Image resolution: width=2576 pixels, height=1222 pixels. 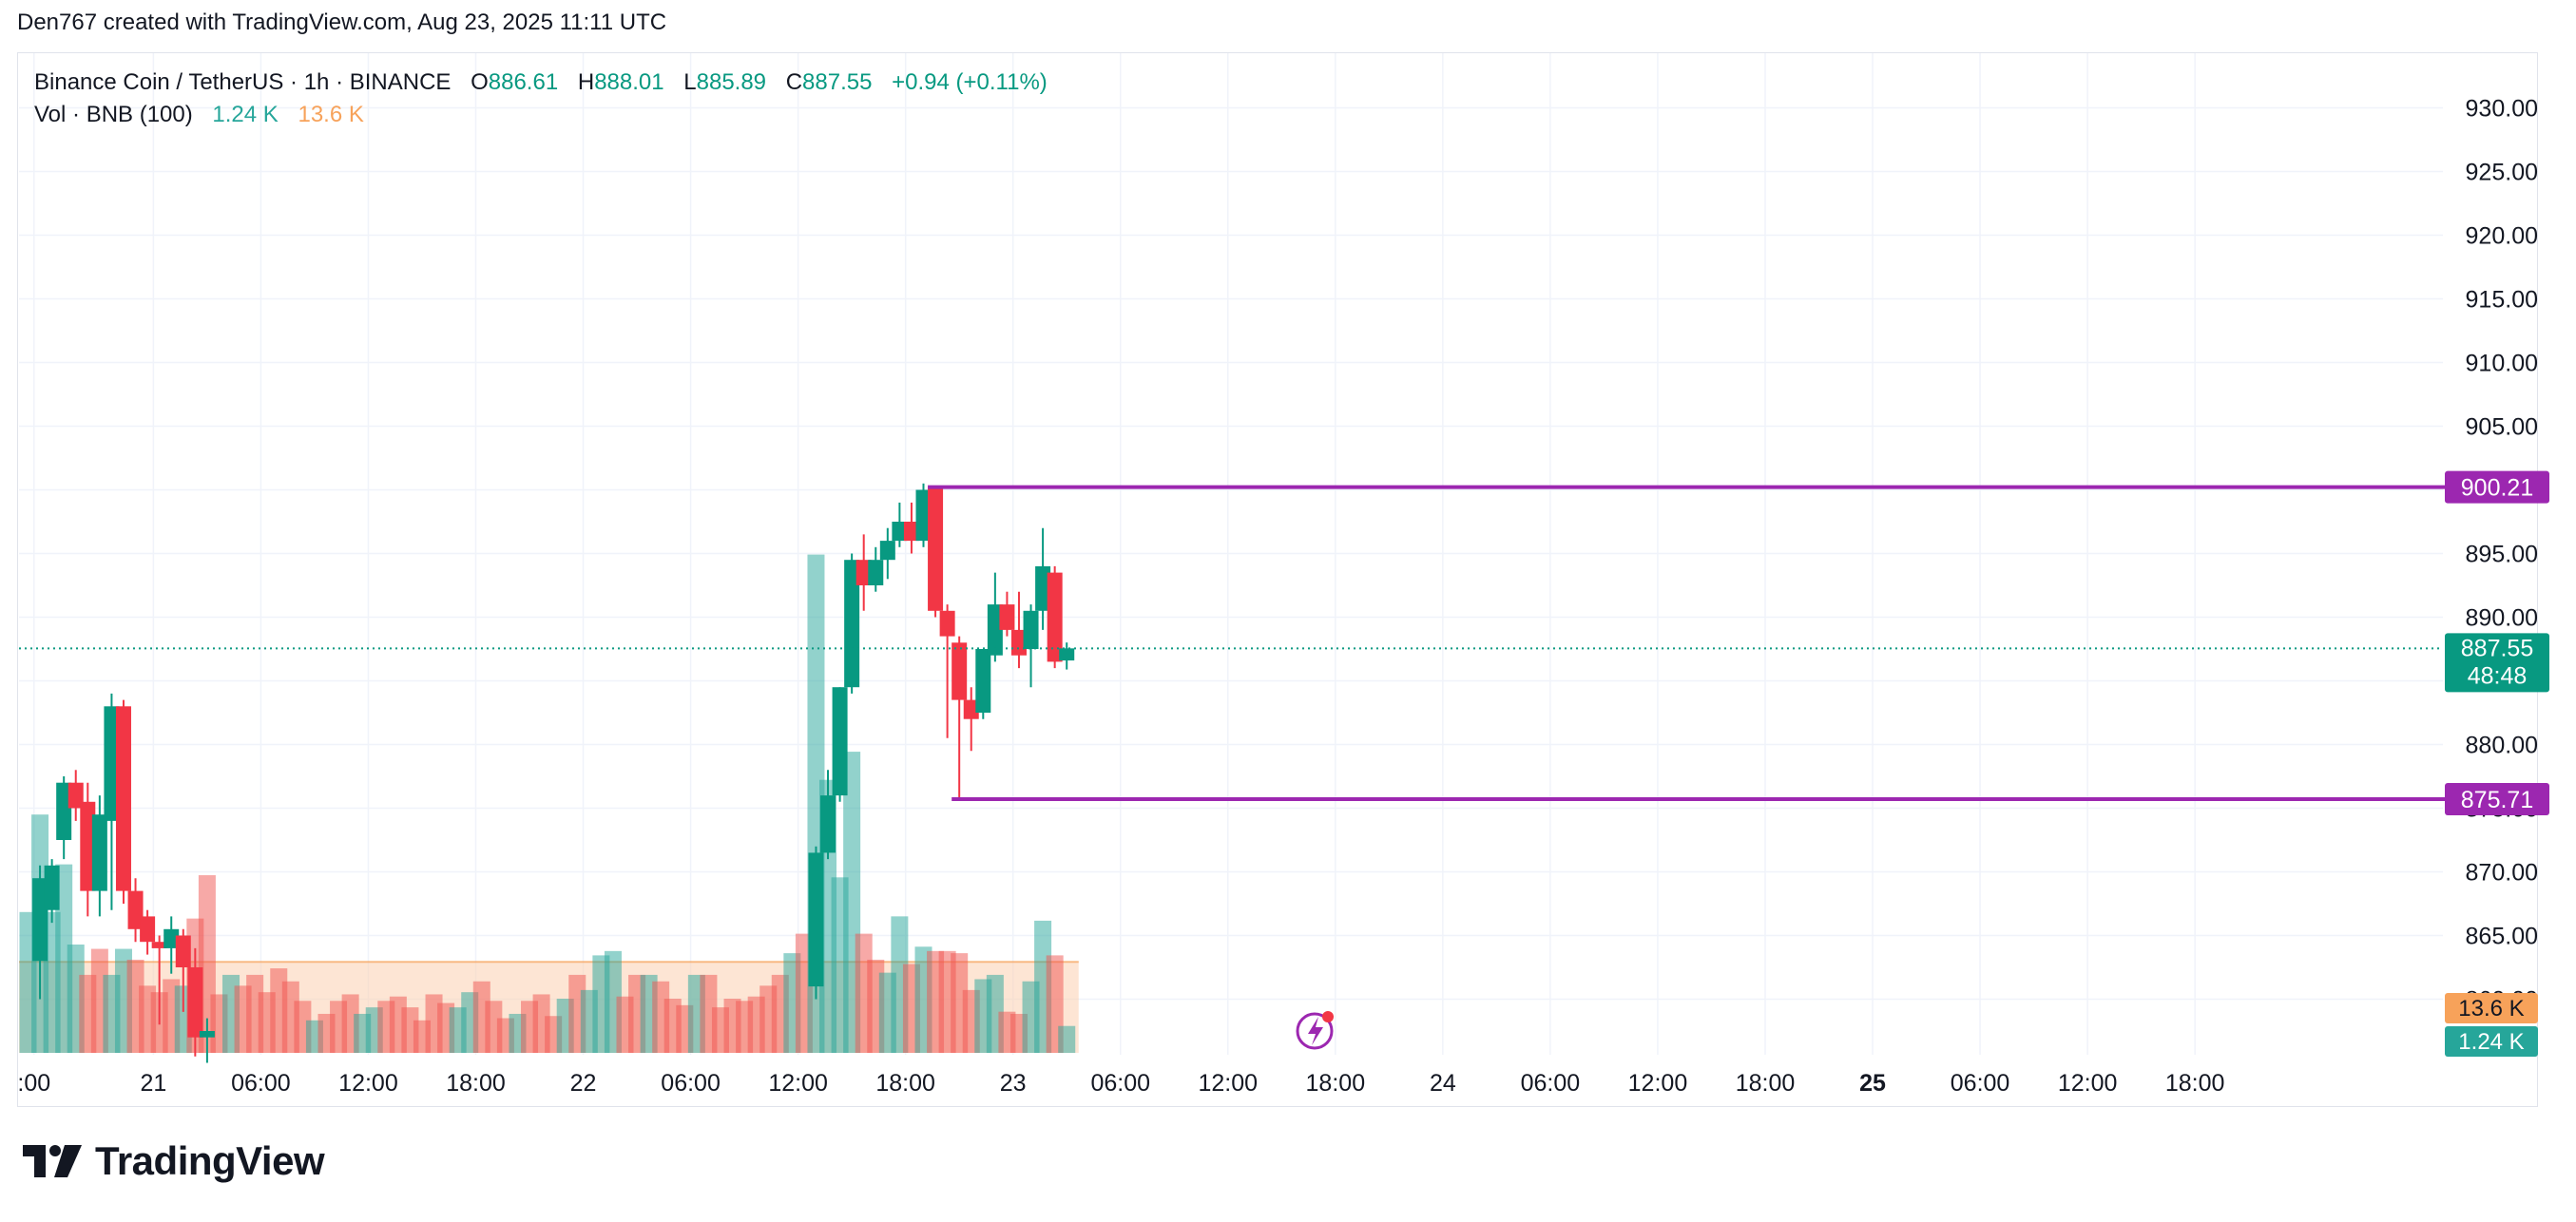 I want to click on last-price-badge, so click(x=2497, y=663).